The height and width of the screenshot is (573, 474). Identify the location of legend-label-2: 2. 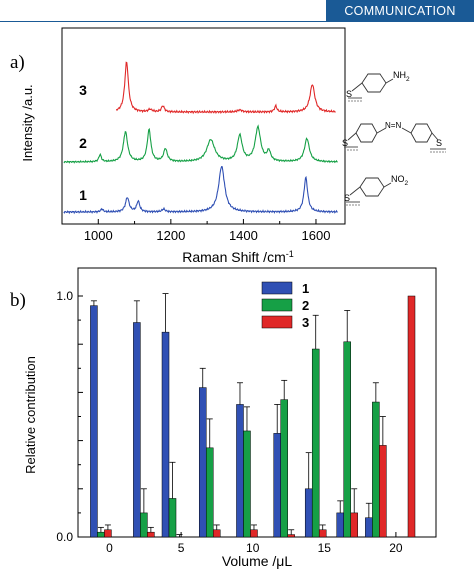
(305, 305).